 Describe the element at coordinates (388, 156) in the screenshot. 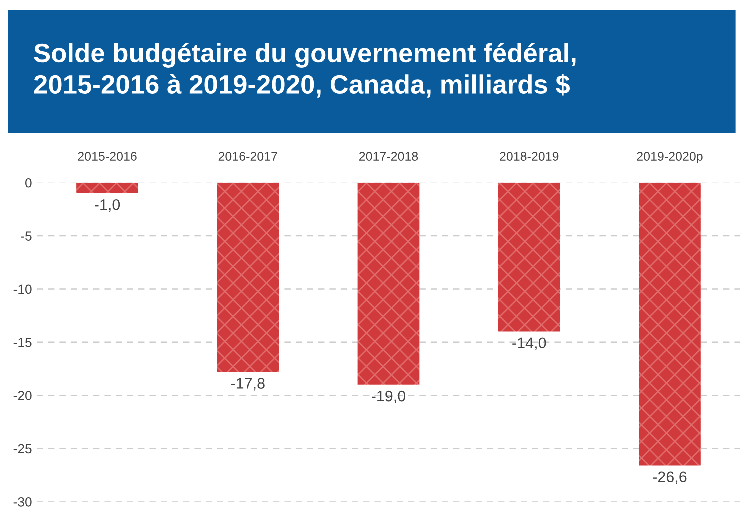

I see `x-tick-label: 2017-2018` at that location.